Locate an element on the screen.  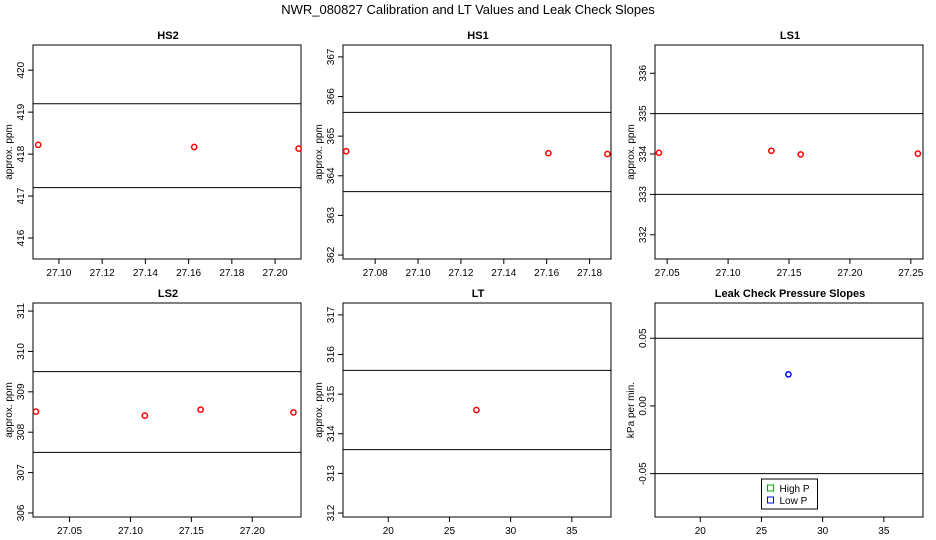
y-axis-label-ls1: approx. ppm is located at coordinates (631, 152).